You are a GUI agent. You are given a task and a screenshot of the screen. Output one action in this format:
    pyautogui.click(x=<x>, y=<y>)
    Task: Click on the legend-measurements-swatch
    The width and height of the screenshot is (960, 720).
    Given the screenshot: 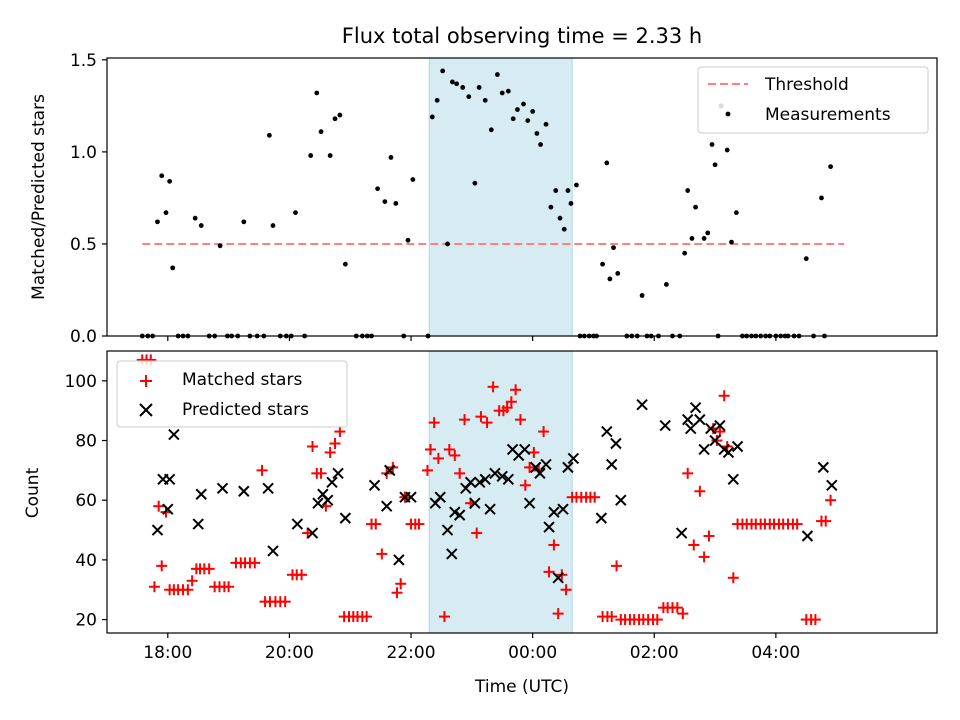 What is the action you would take?
    pyautogui.click(x=728, y=114)
    